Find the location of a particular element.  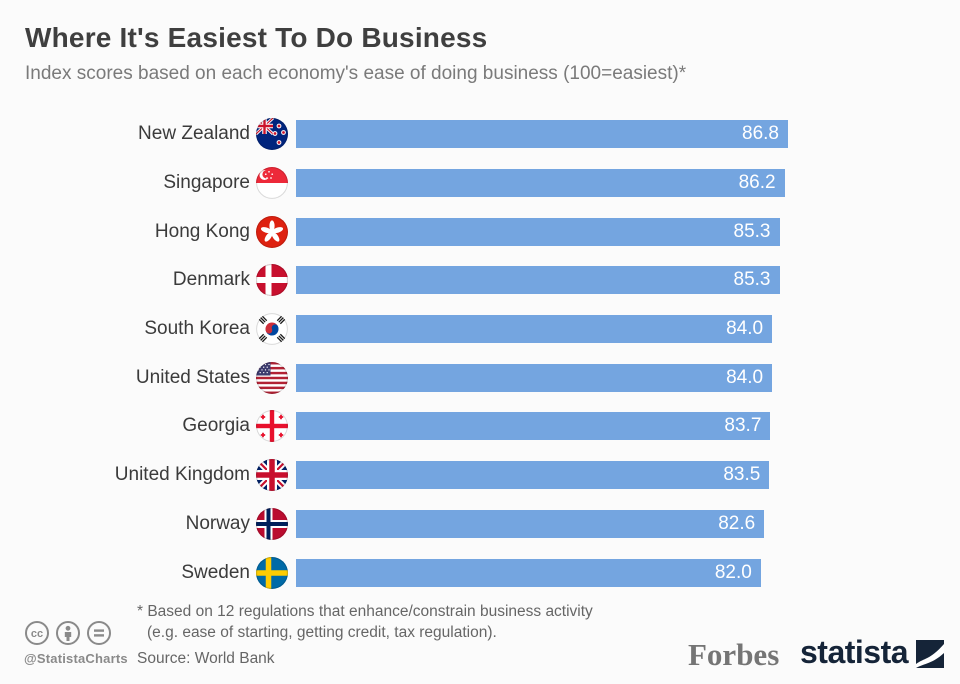

bar-south-korea: 84.0 is located at coordinates (534, 329).